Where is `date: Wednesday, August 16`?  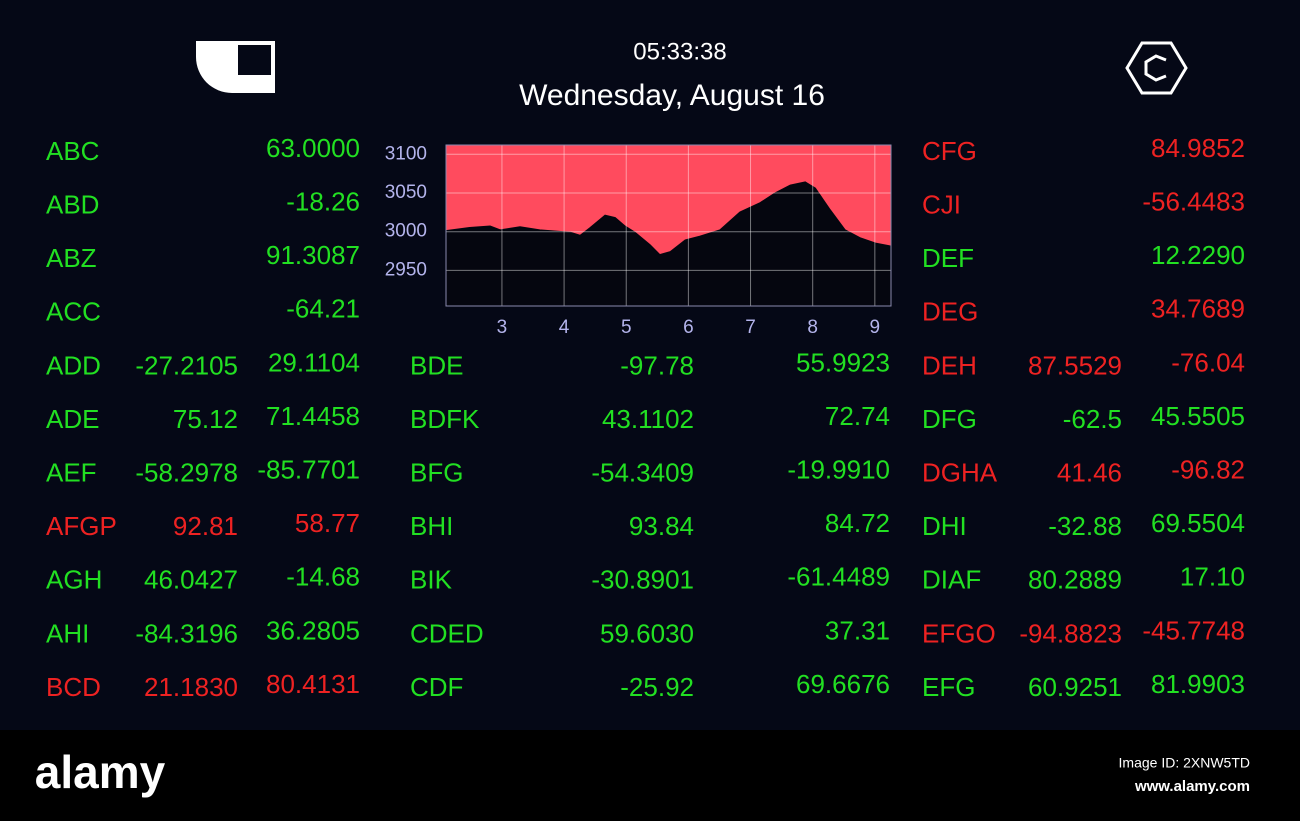 date: Wednesday, August 16 is located at coordinates (672, 95).